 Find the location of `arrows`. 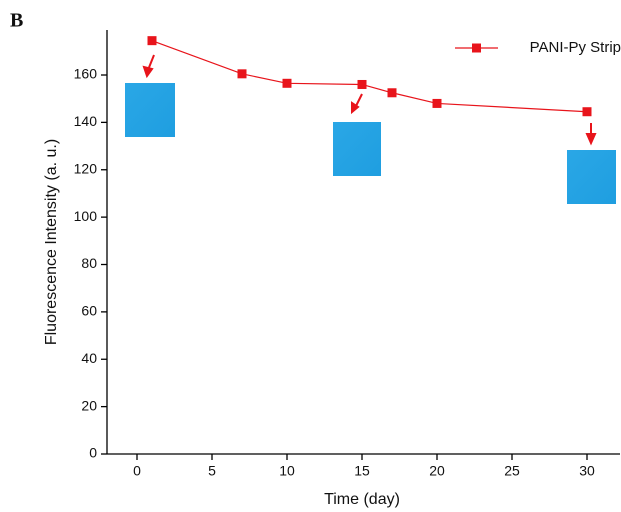

arrows is located at coordinates (369, 100).